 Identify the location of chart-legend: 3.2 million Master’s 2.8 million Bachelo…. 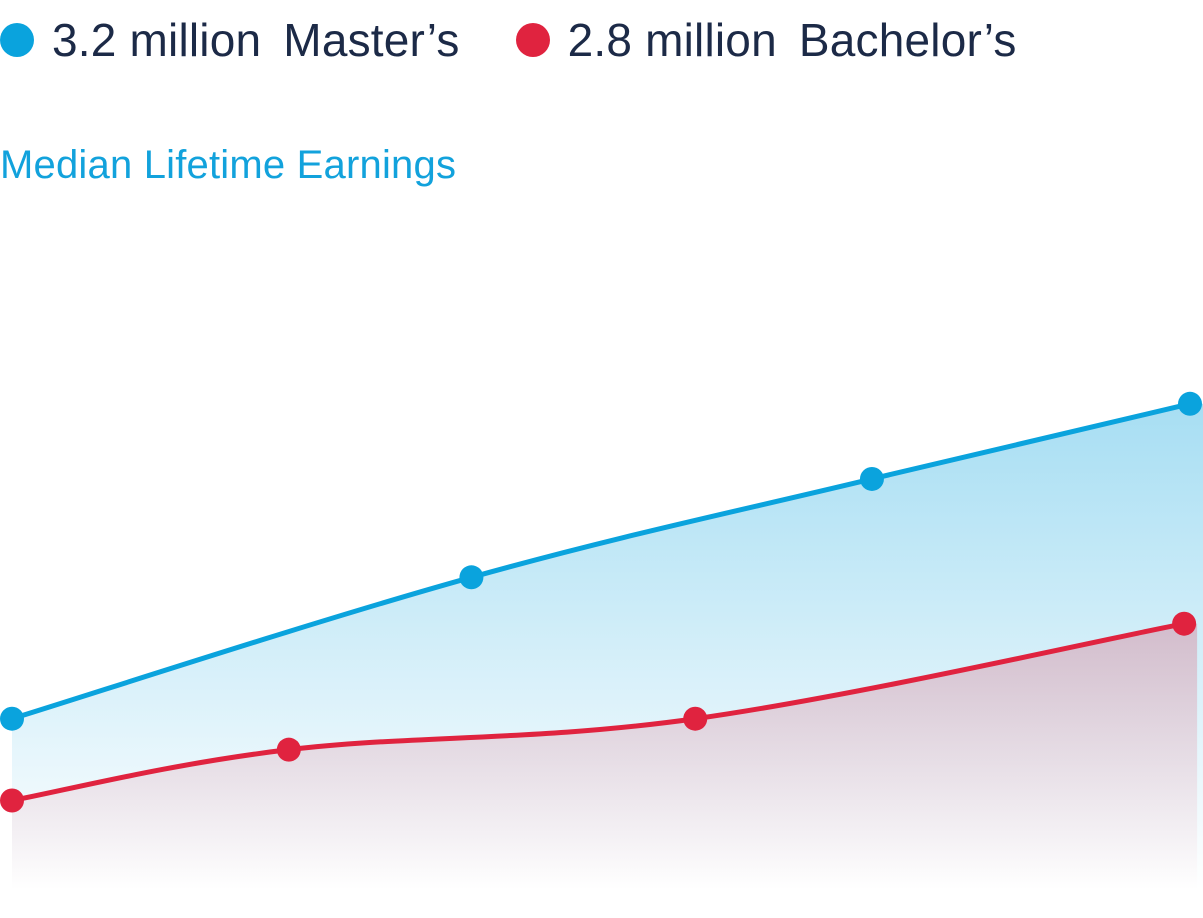
(536, 40).